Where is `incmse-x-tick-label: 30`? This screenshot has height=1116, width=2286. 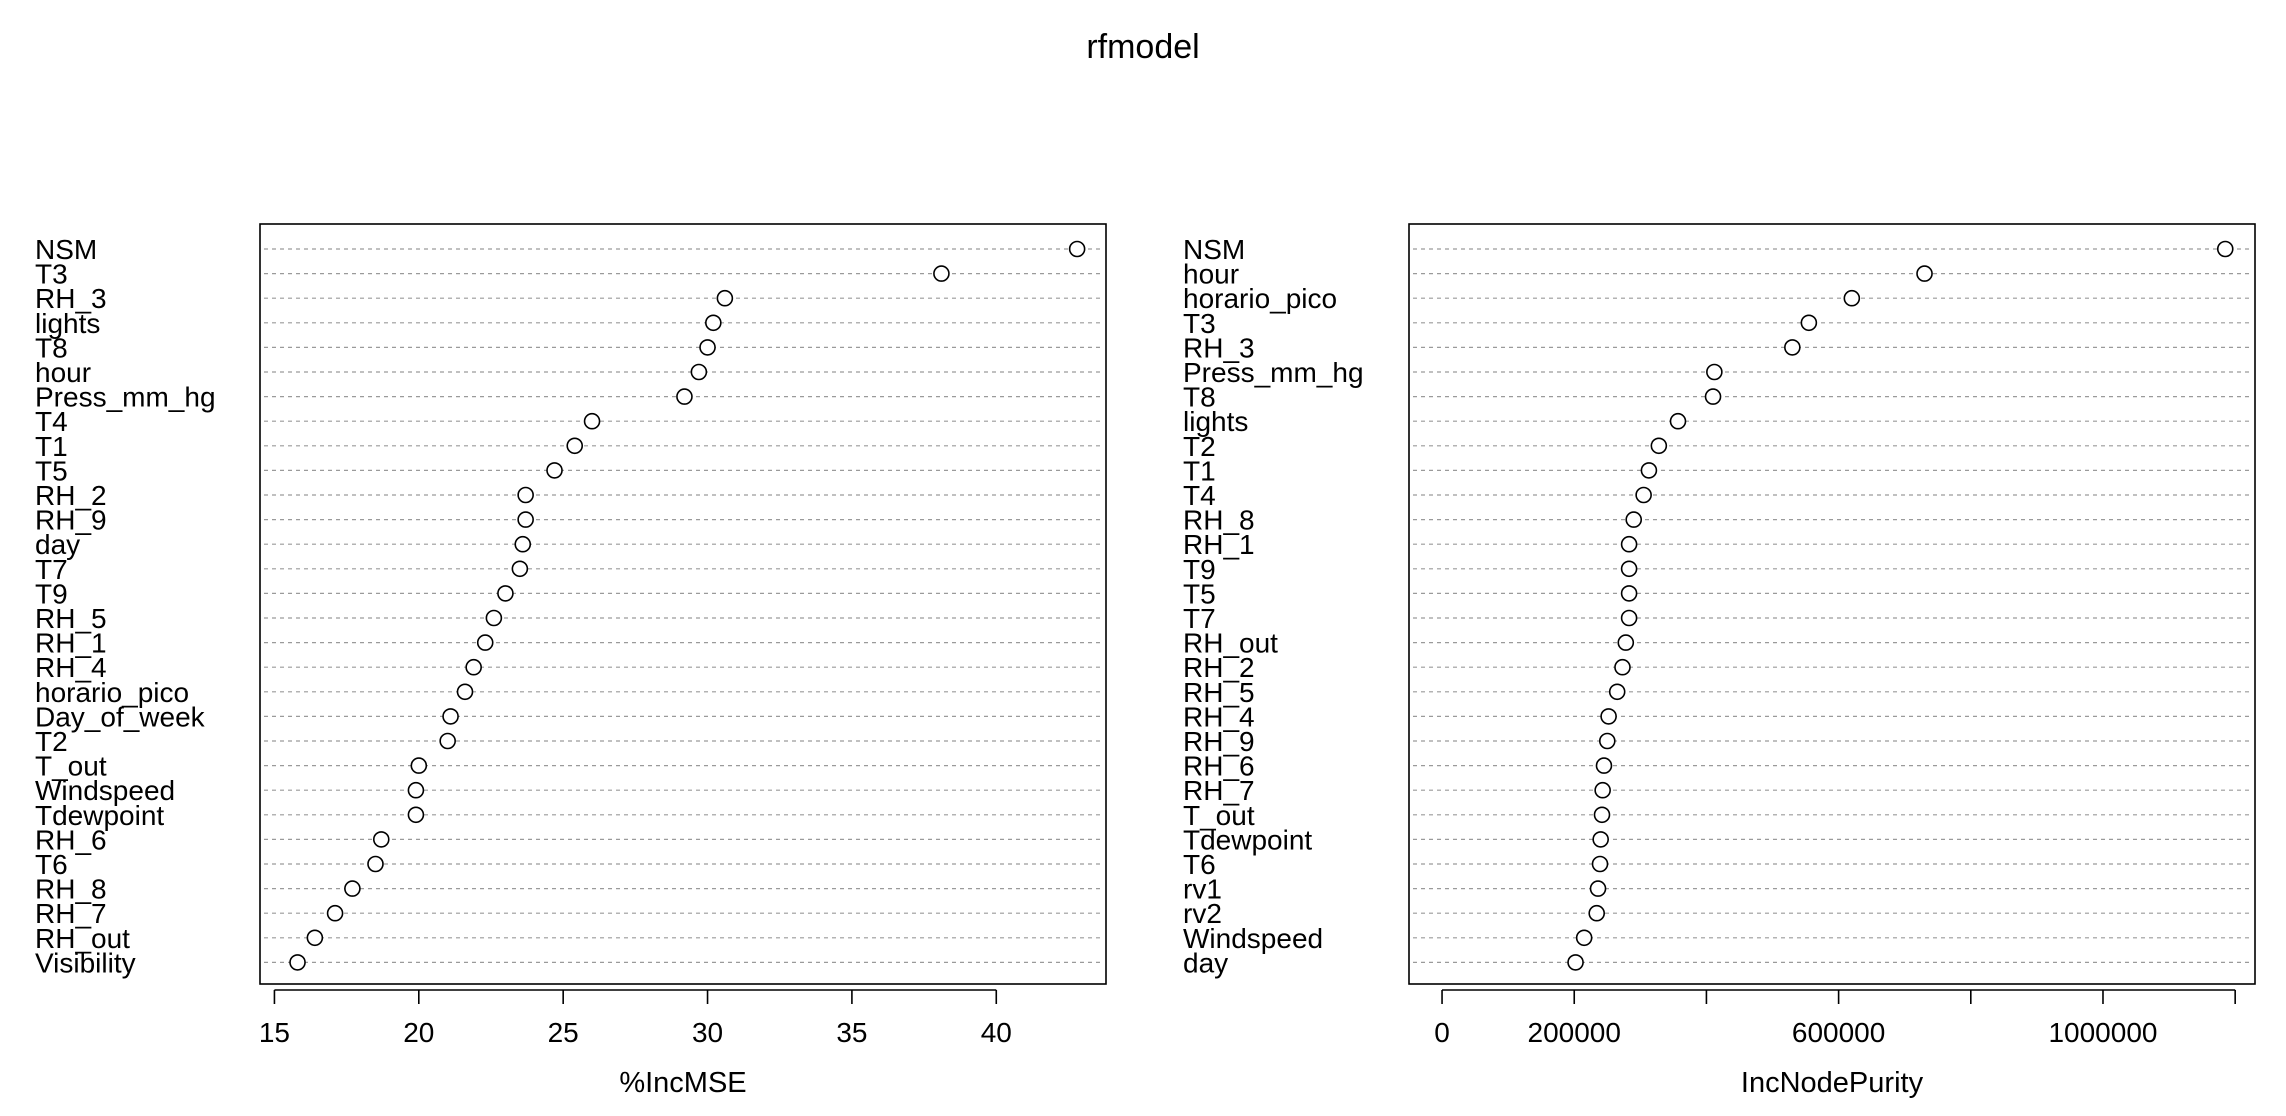 incmse-x-tick-label: 30 is located at coordinates (707, 1032).